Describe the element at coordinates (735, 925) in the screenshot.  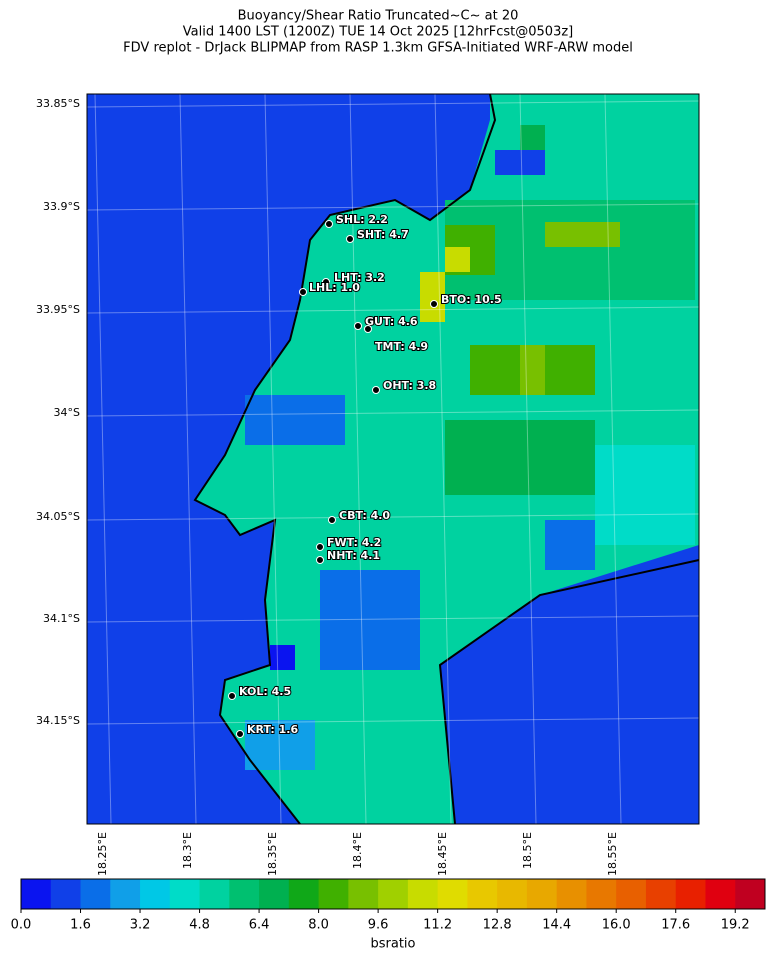
I see `colorbar-tick-label: 19.2` at that location.